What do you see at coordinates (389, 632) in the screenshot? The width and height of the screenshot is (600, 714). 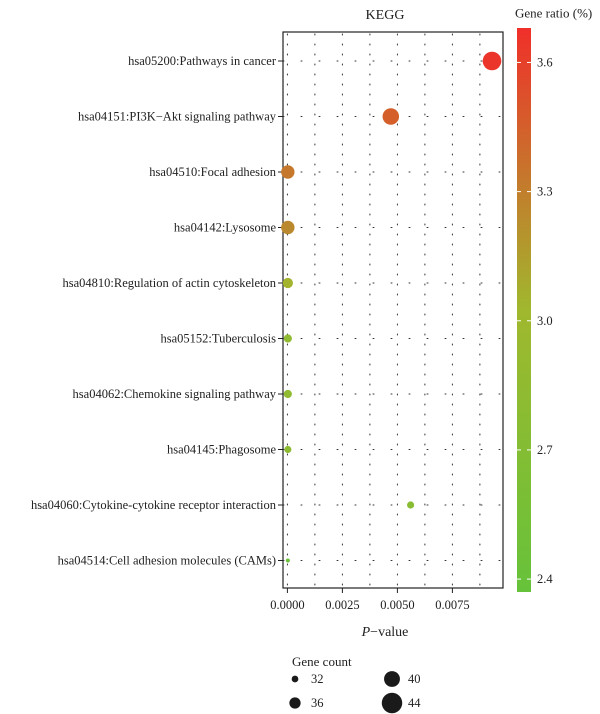 I see `x-axis-label-rest: −value` at bounding box center [389, 632].